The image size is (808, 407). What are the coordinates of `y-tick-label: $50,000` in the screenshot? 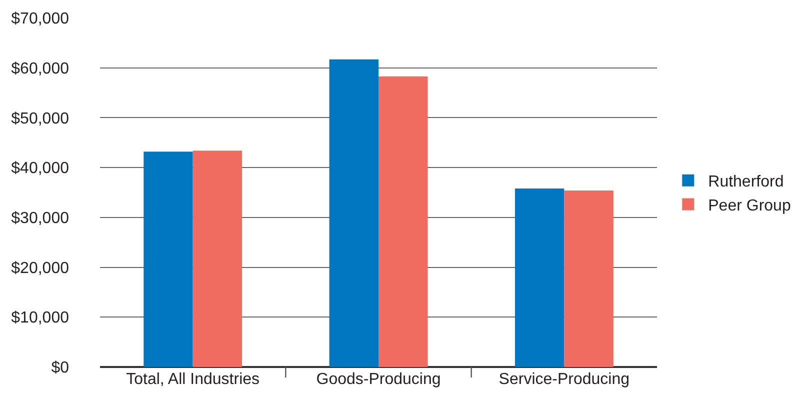 It's located at (40, 119).